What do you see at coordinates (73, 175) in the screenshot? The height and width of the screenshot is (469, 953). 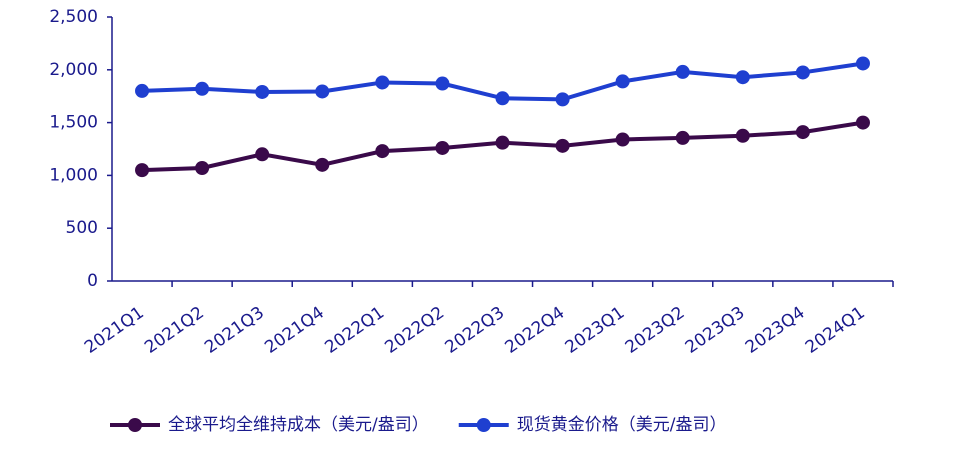 I see `y-tick-label: 1,000` at bounding box center [73, 175].